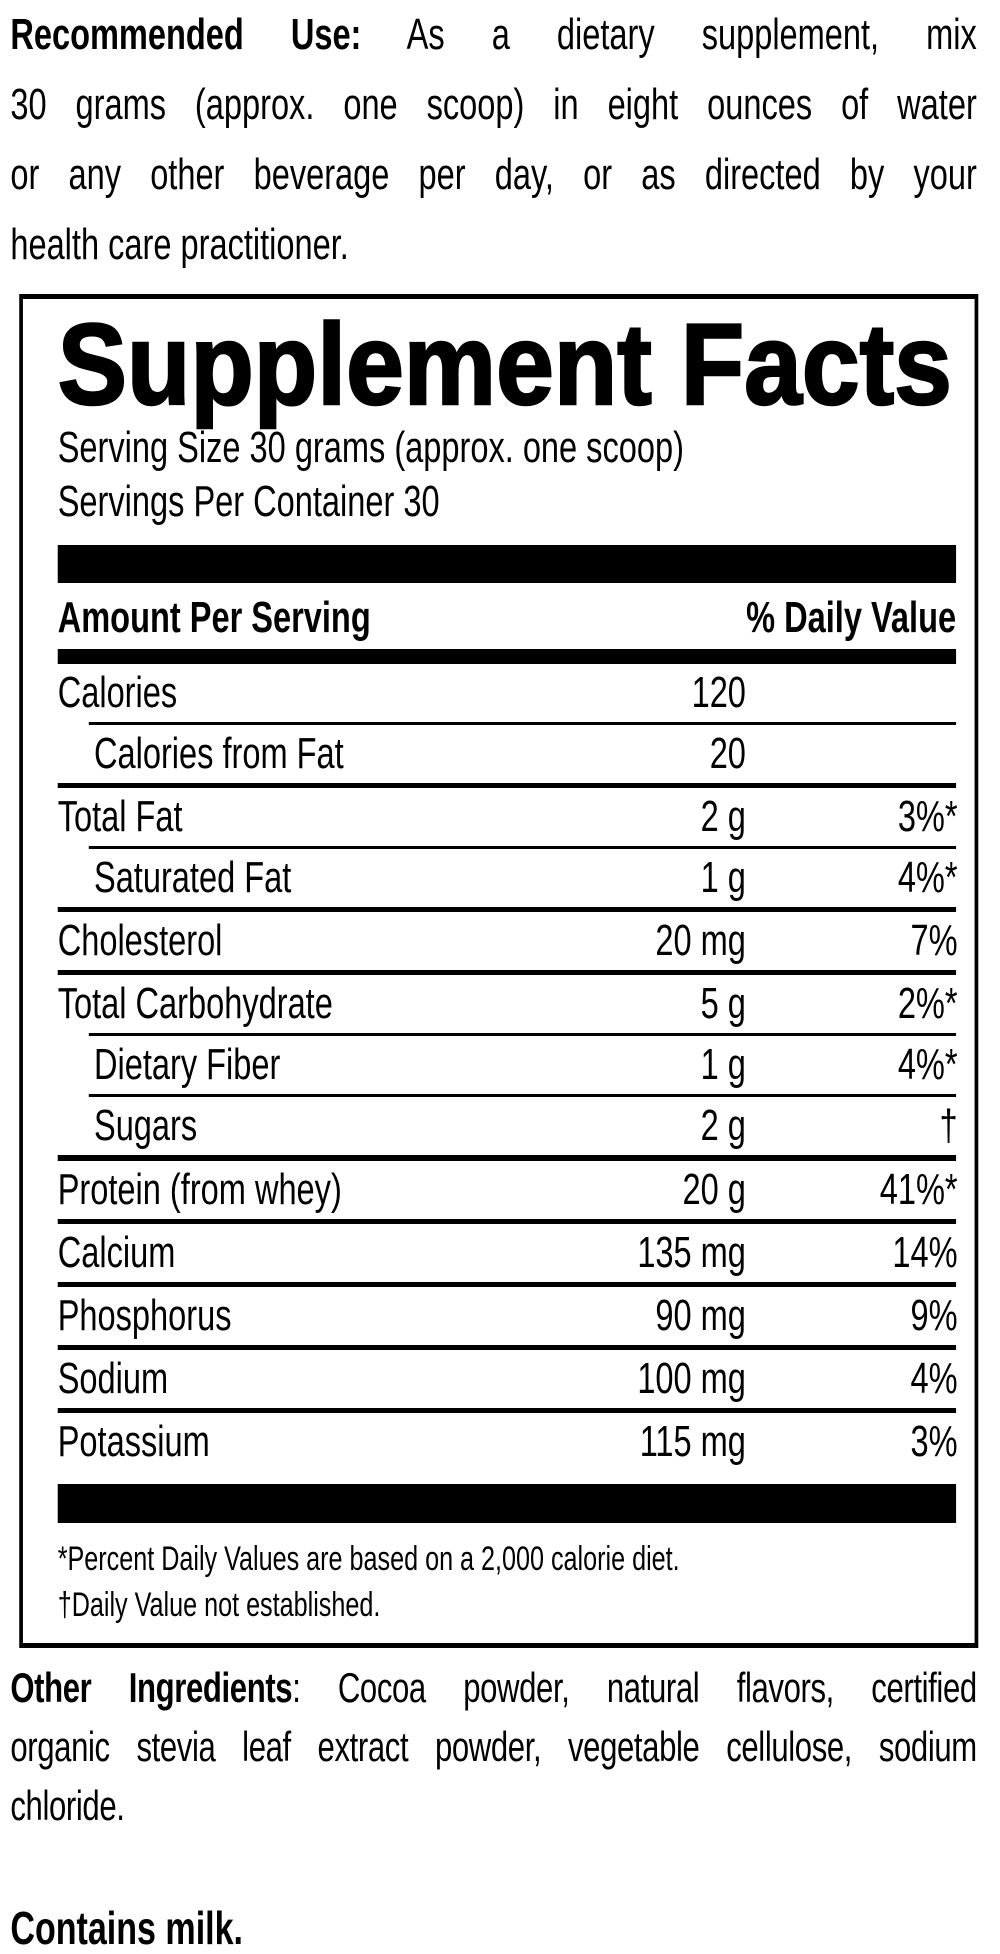 The image size is (1000, 1954). I want to click on table-row: Calories 120, so click(507, 693).